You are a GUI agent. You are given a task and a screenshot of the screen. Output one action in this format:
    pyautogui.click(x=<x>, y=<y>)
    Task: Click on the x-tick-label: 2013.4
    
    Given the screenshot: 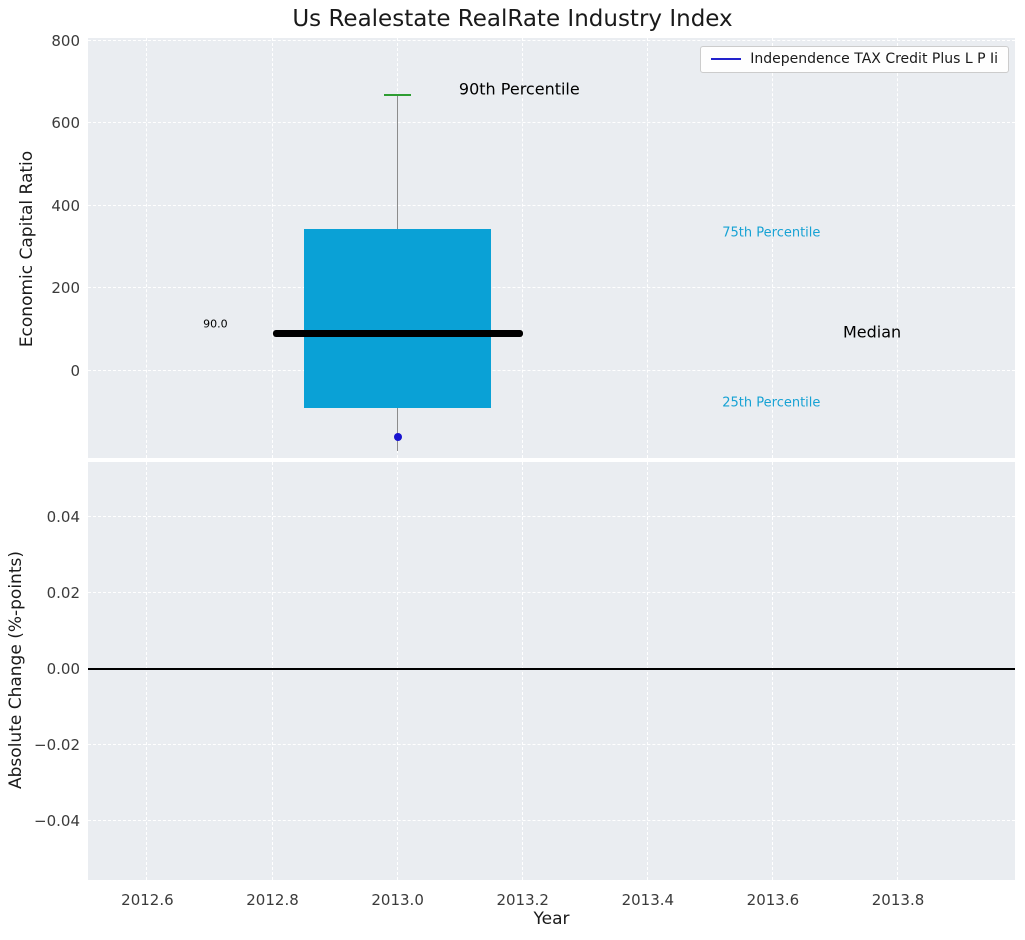 What is the action you would take?
    pyautogui.click(x=648, y=900)
    